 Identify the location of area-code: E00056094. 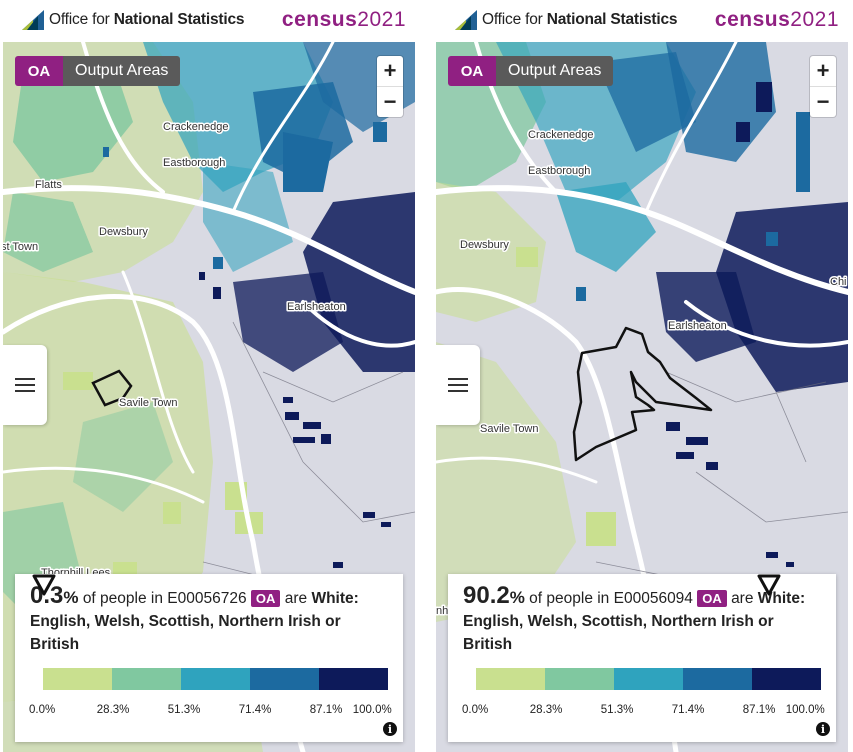
(653, 598).